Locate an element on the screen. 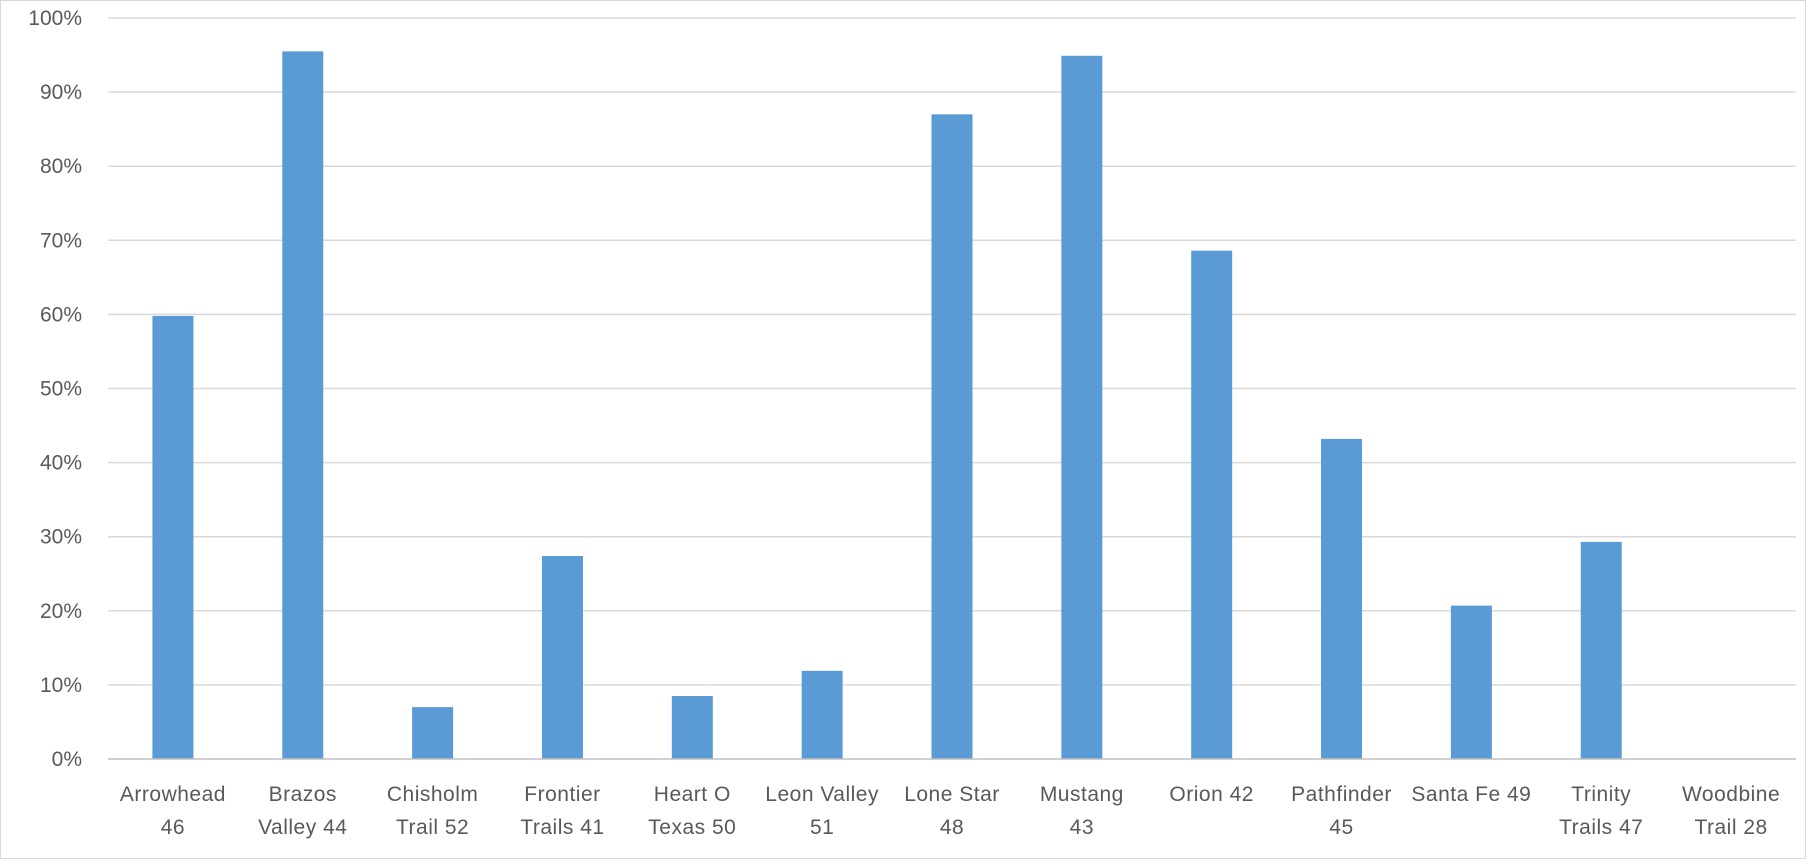 This screenshot has width=1806, height=859. x-tick-label: Texas 50 is located at coordinates (692, 827).